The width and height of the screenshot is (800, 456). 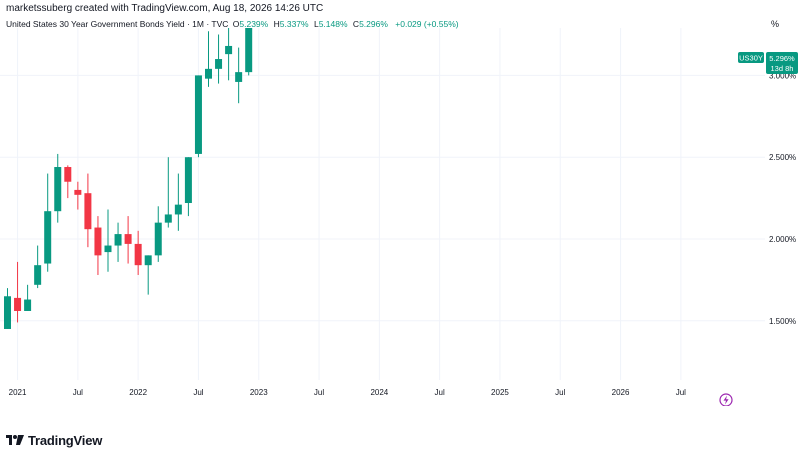 I want to click on legend-open-label: O, so click(x=236, y=24).